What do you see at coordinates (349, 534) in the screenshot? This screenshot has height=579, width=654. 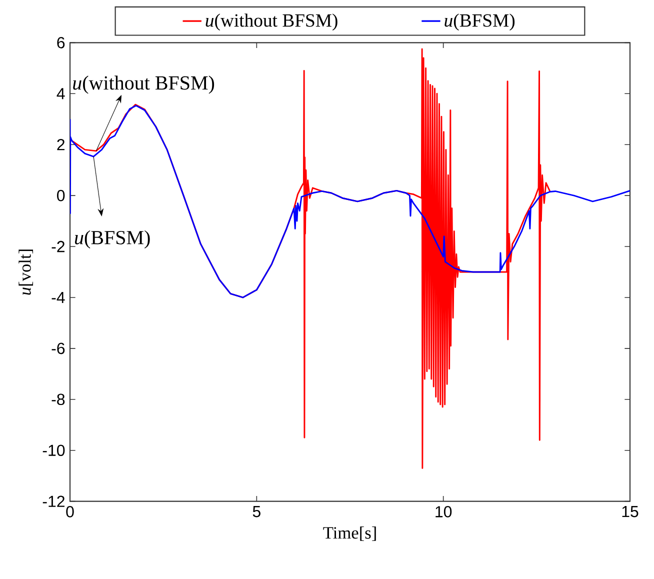 I see `x-axis-title: Time[s]` at bounding box center [349, 534].